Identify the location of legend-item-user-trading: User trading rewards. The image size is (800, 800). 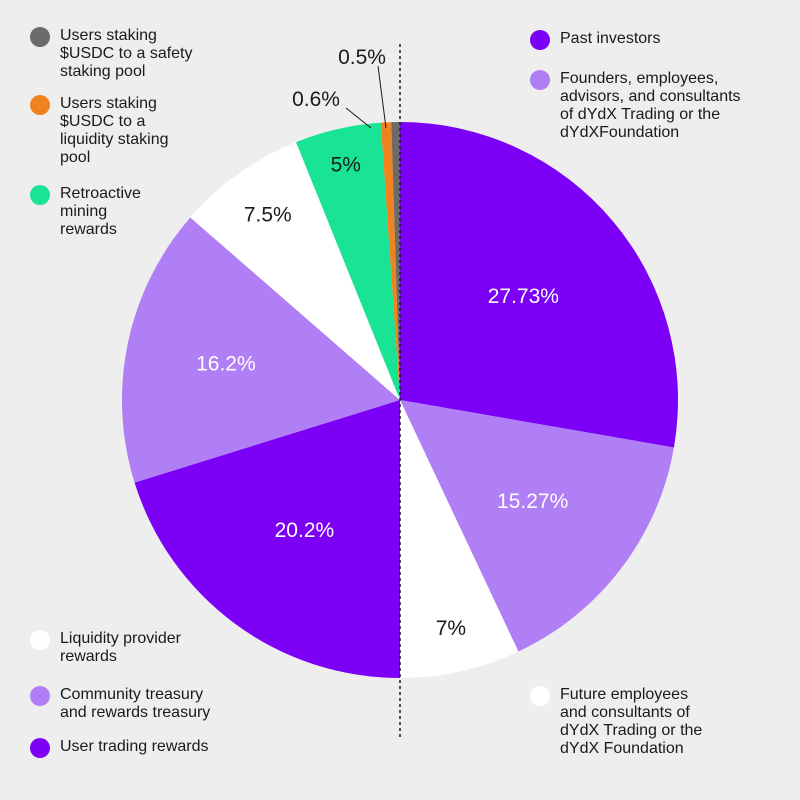
(119, 748).